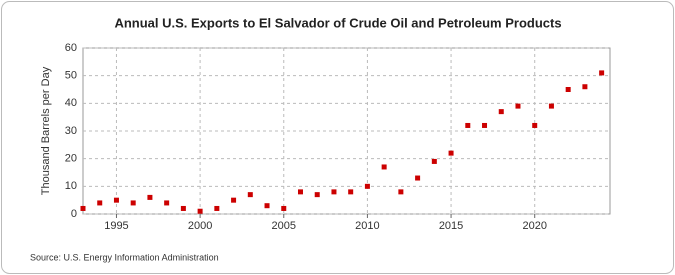 The height and width of the screenshot is (275, 675). What do you see at coordinates (71, 48) in the screenshot?
I see `y-tick-label: 60` at bounding box center [71, 48].